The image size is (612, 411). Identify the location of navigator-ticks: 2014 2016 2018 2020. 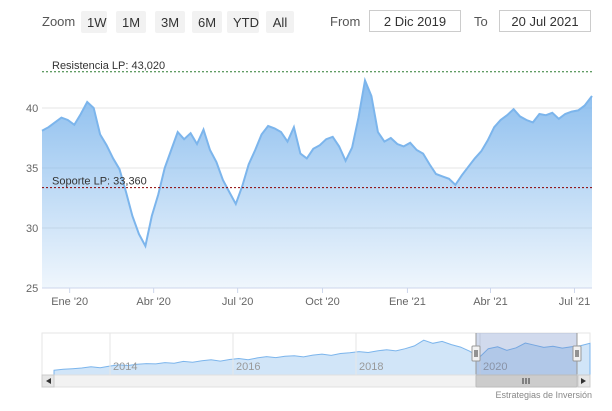
(308, 354).